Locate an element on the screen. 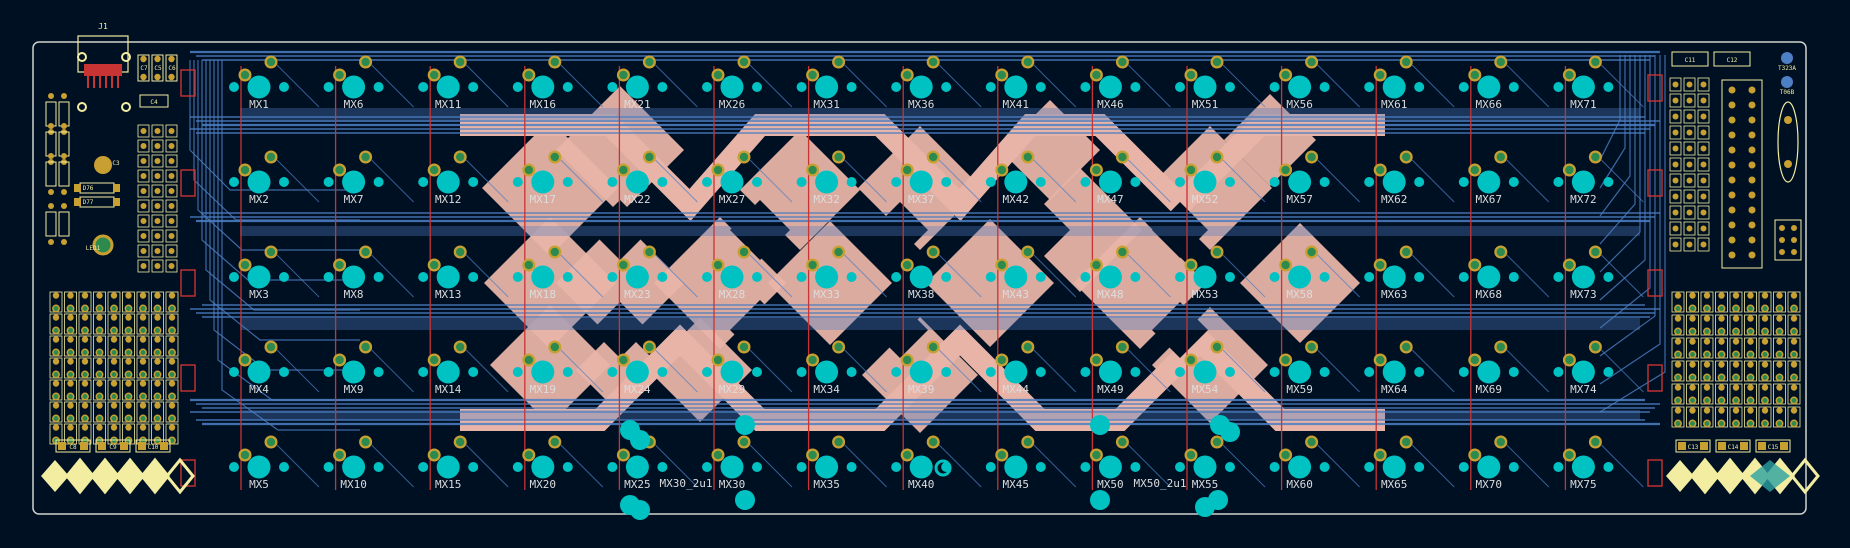 This screenshot has width=1850, height=548. switch-label: MX35 is located at coordinates (826, 484).